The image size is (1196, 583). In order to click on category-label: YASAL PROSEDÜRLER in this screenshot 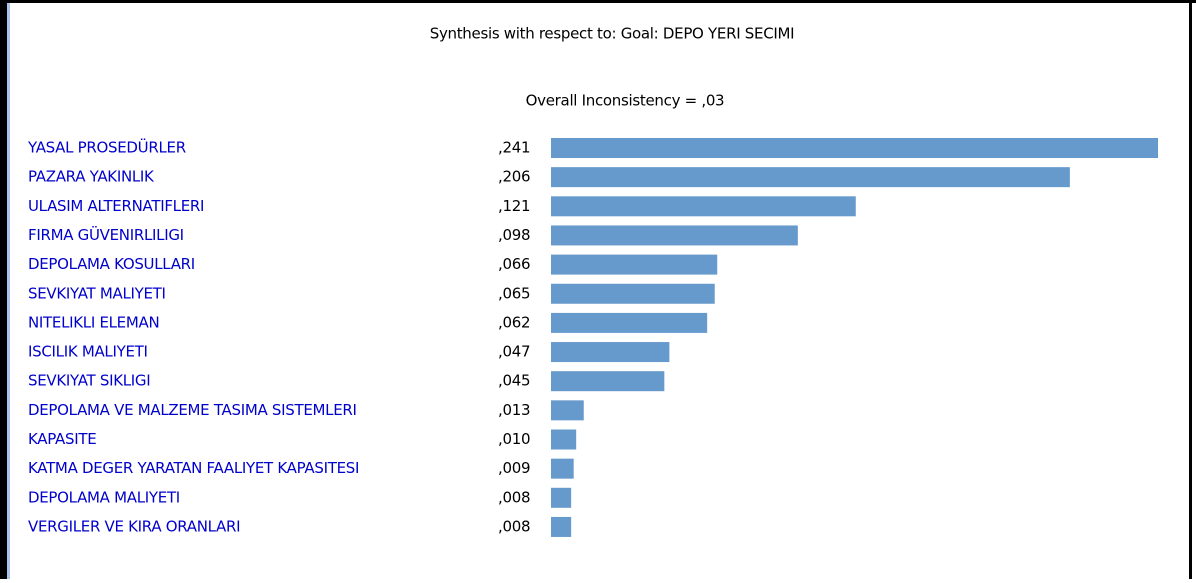, I will do `click(106, 147)`.